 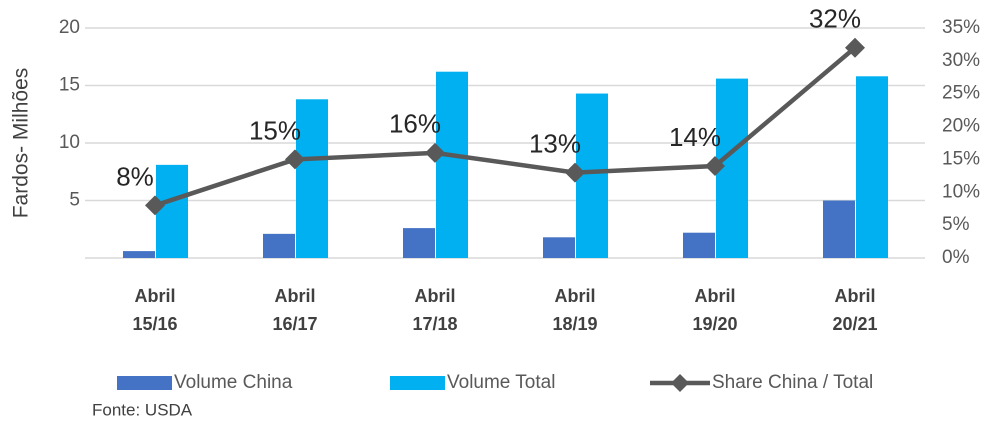 What do you see at coordinates (74, 200) in the screenshot?
I see `y-tick-label: 5` at bounding box center [74, 200].